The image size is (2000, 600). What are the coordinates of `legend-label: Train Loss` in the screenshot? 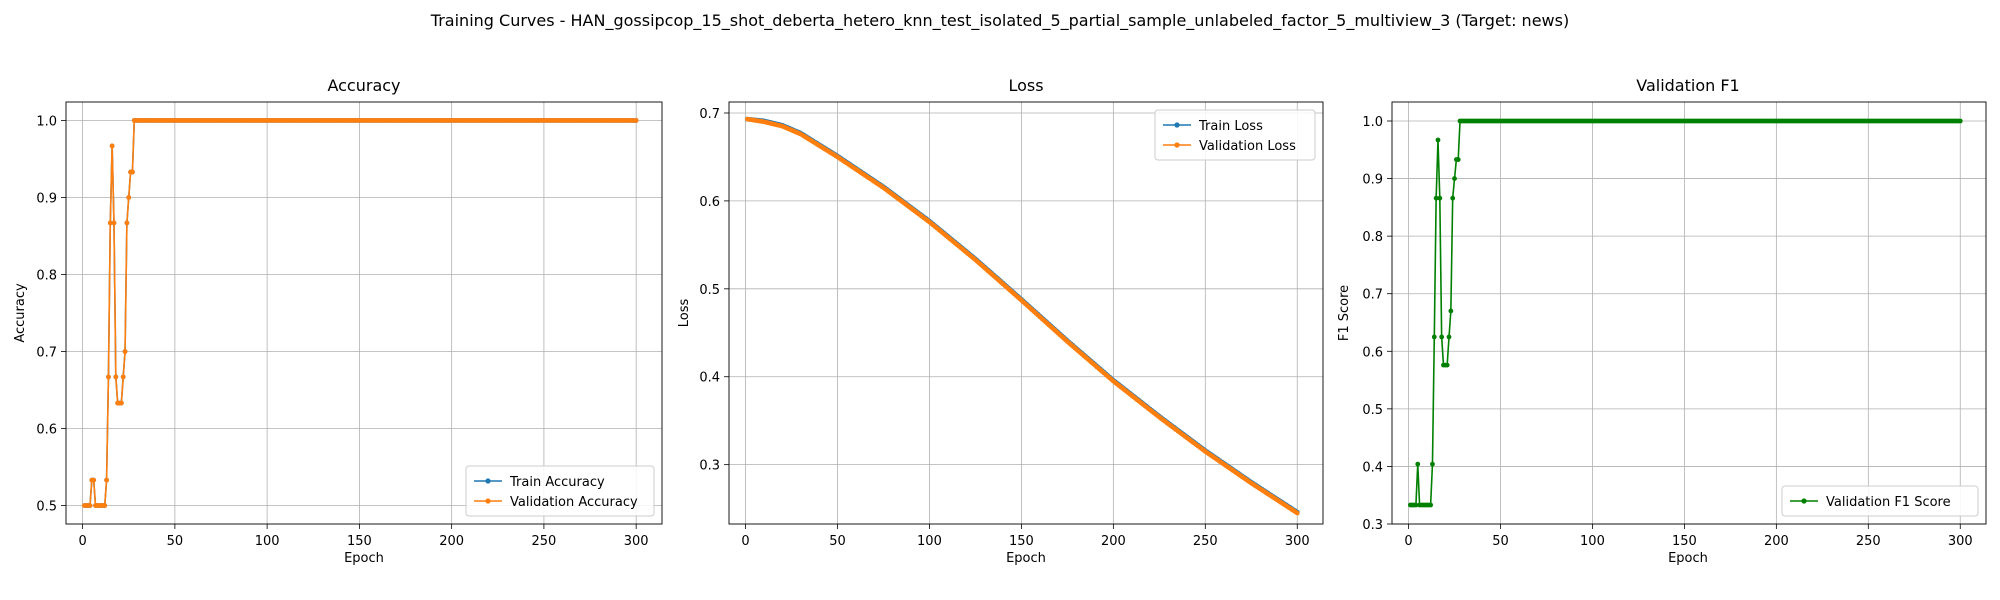 It's located at (1230, 126).